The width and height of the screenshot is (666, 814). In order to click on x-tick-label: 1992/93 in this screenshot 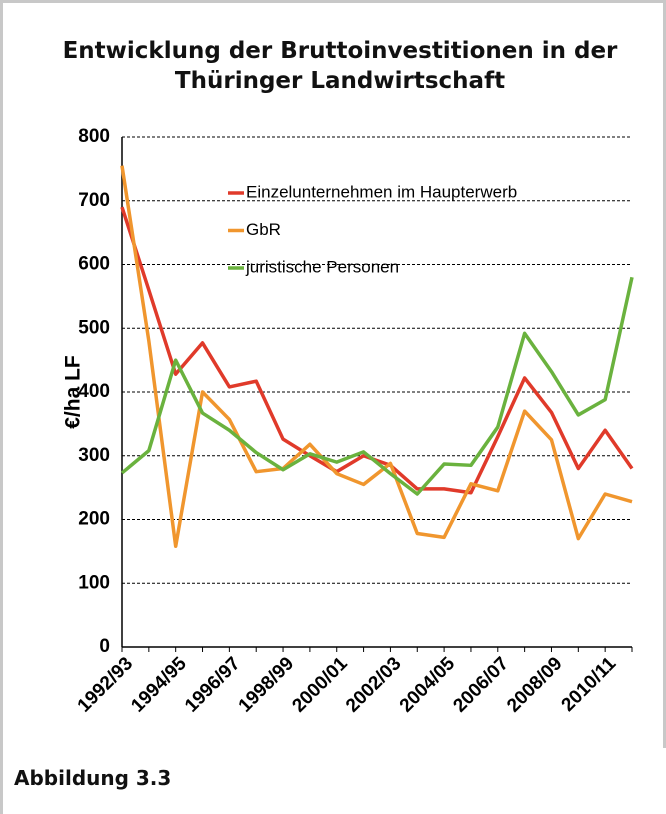, I will do `click(105, 684)`.